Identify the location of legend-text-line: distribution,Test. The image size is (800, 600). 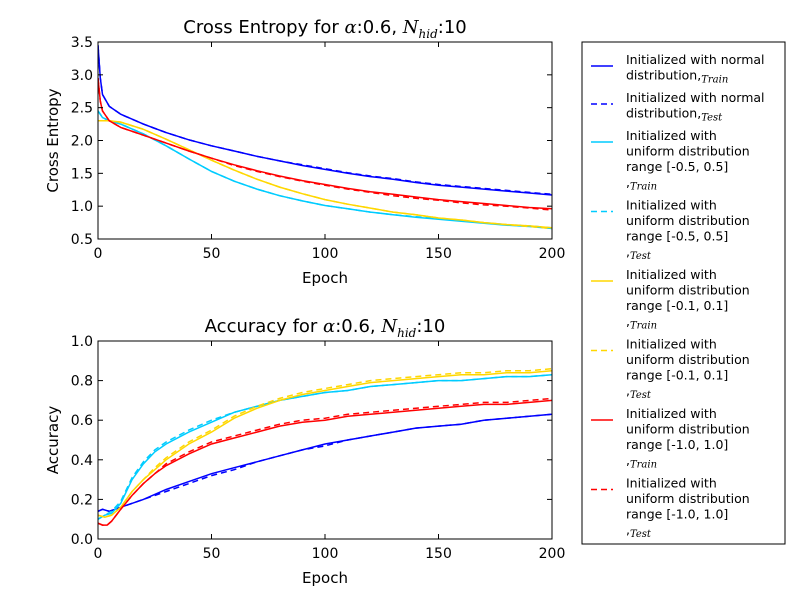
(674, 115).